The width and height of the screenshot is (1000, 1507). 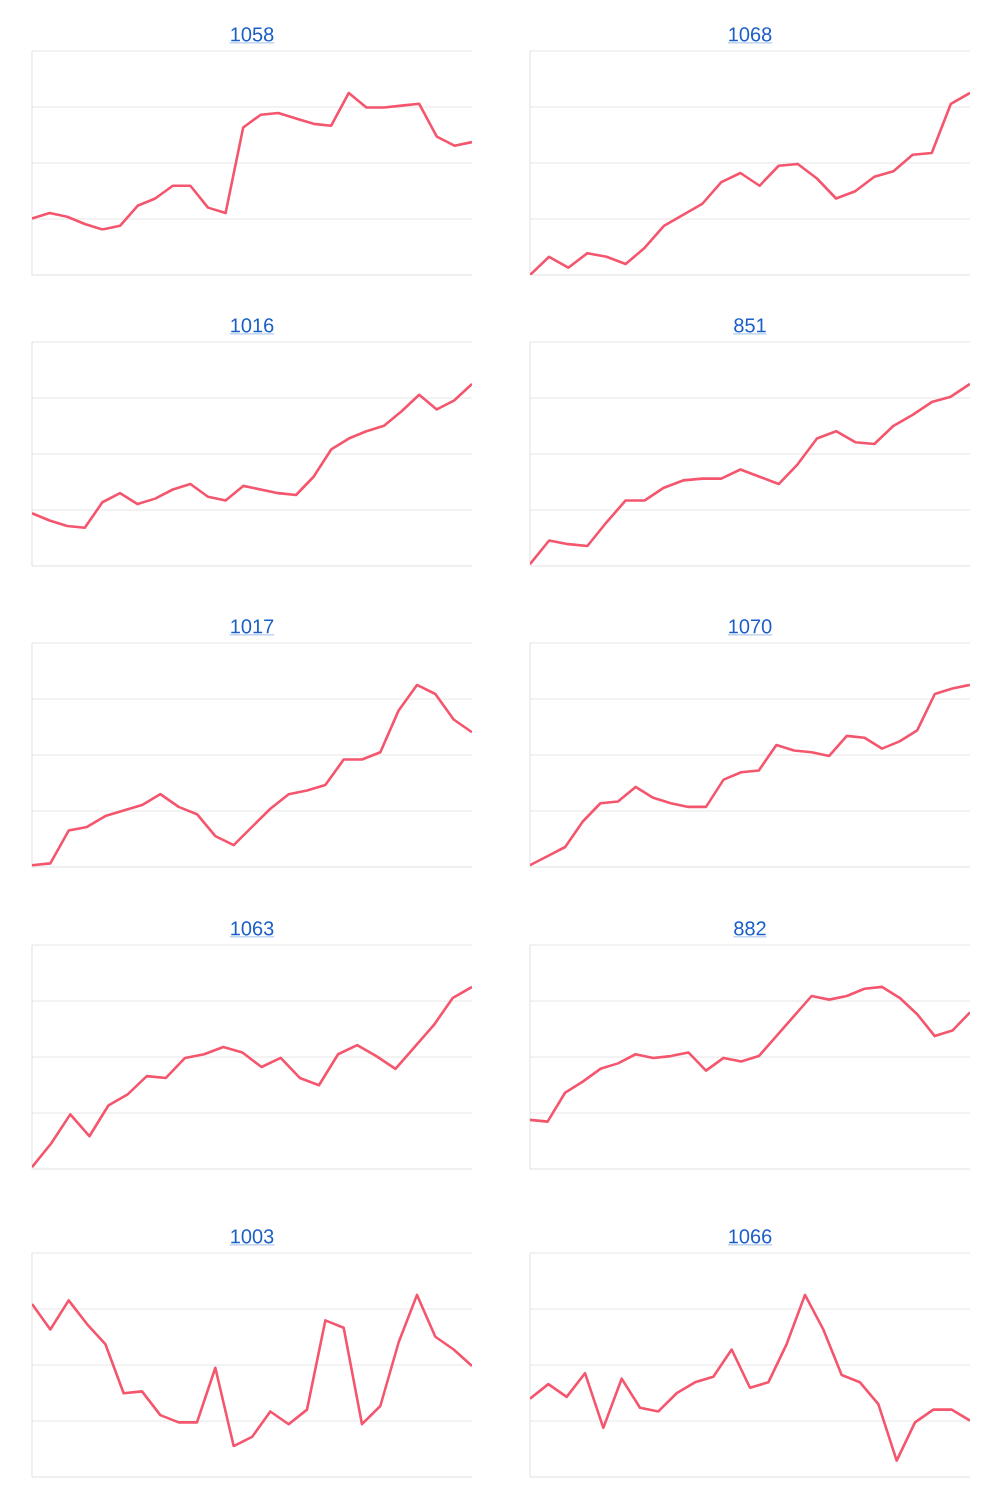 What do you see at coordinates (750, 34) in the screenshot?
I see `chart-title: 1068` at bounding box center [750, 34].